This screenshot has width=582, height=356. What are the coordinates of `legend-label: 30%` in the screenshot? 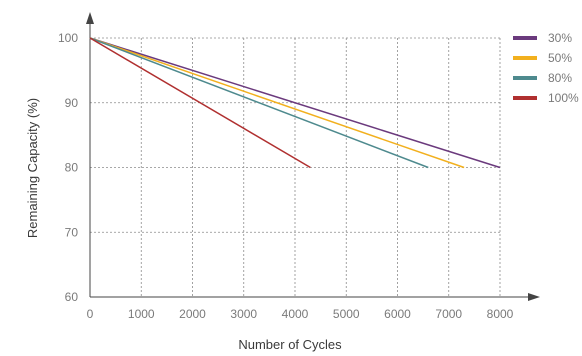 It's located at (560, 38).